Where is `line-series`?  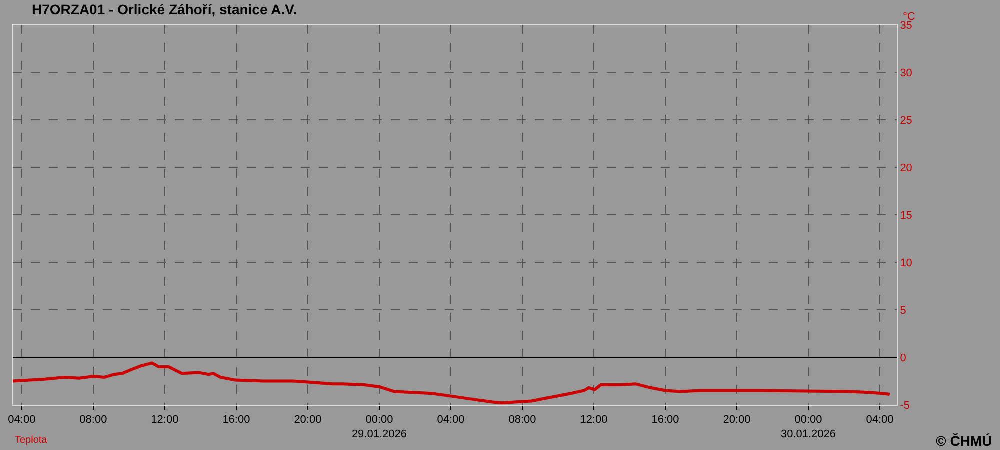 line-series is located at coordinates (452, 383).